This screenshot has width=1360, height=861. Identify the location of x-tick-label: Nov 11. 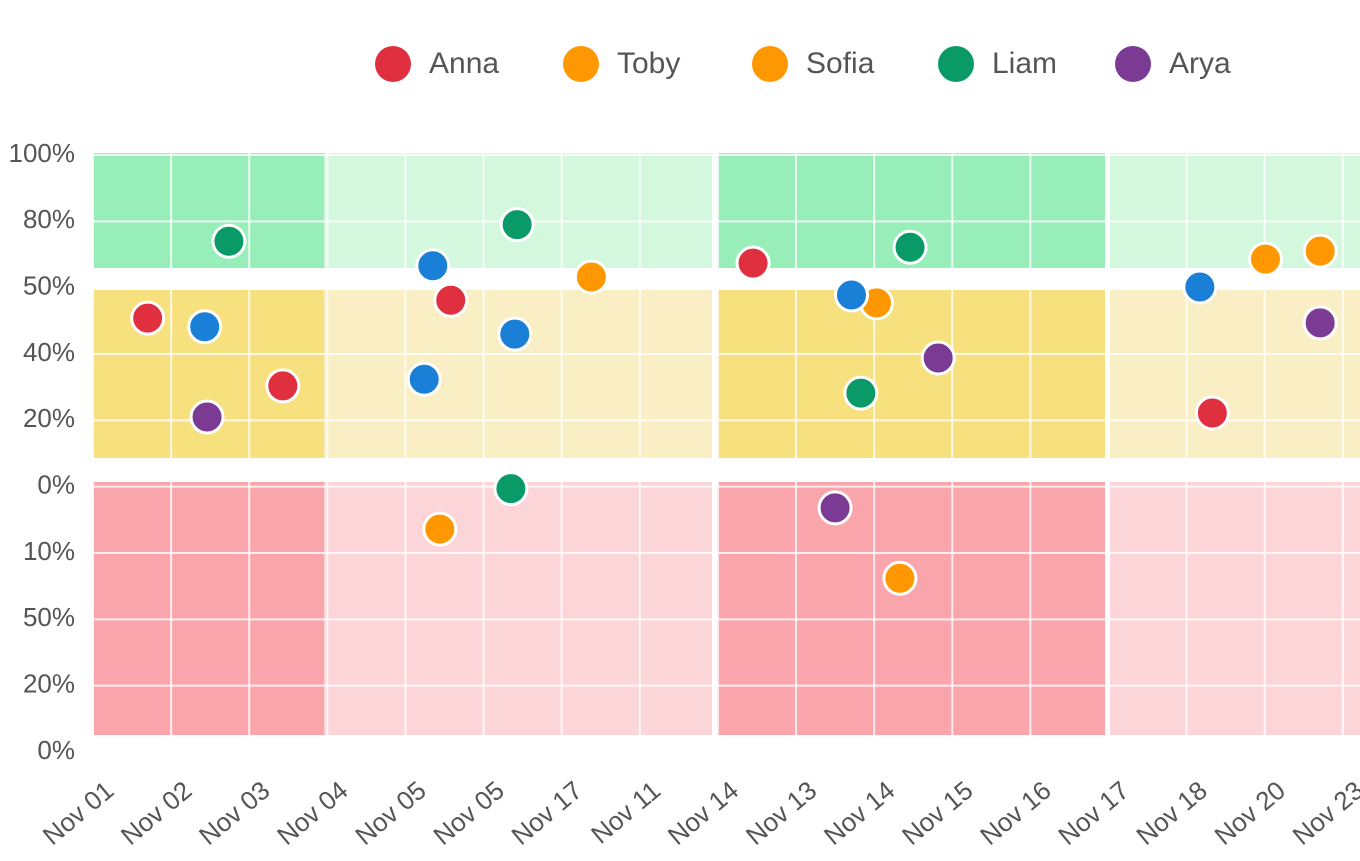
(625, 812).